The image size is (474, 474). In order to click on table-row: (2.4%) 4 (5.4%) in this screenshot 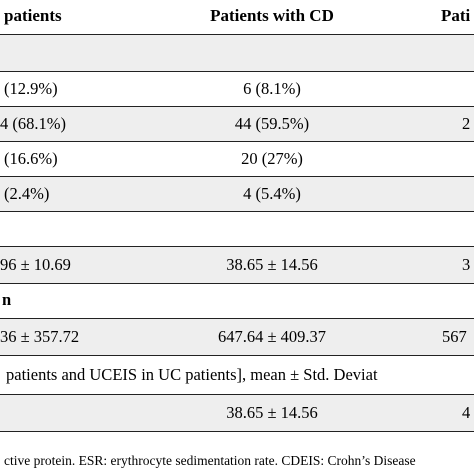, I will do `click(237, 194)`.